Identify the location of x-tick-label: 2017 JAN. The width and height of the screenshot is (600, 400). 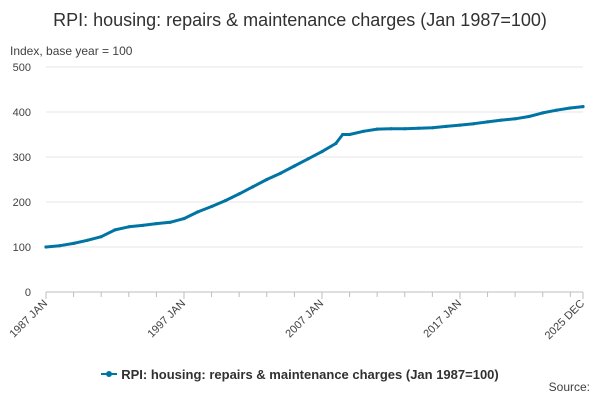
(442, 319).